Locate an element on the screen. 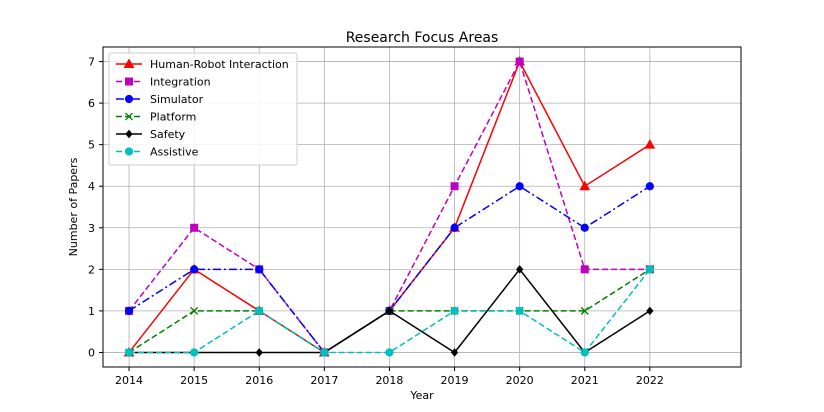 Image resolution: width=824 pixels, height=412 pixels. x-tick-label: 2022 is located at coordinates (650, 380).